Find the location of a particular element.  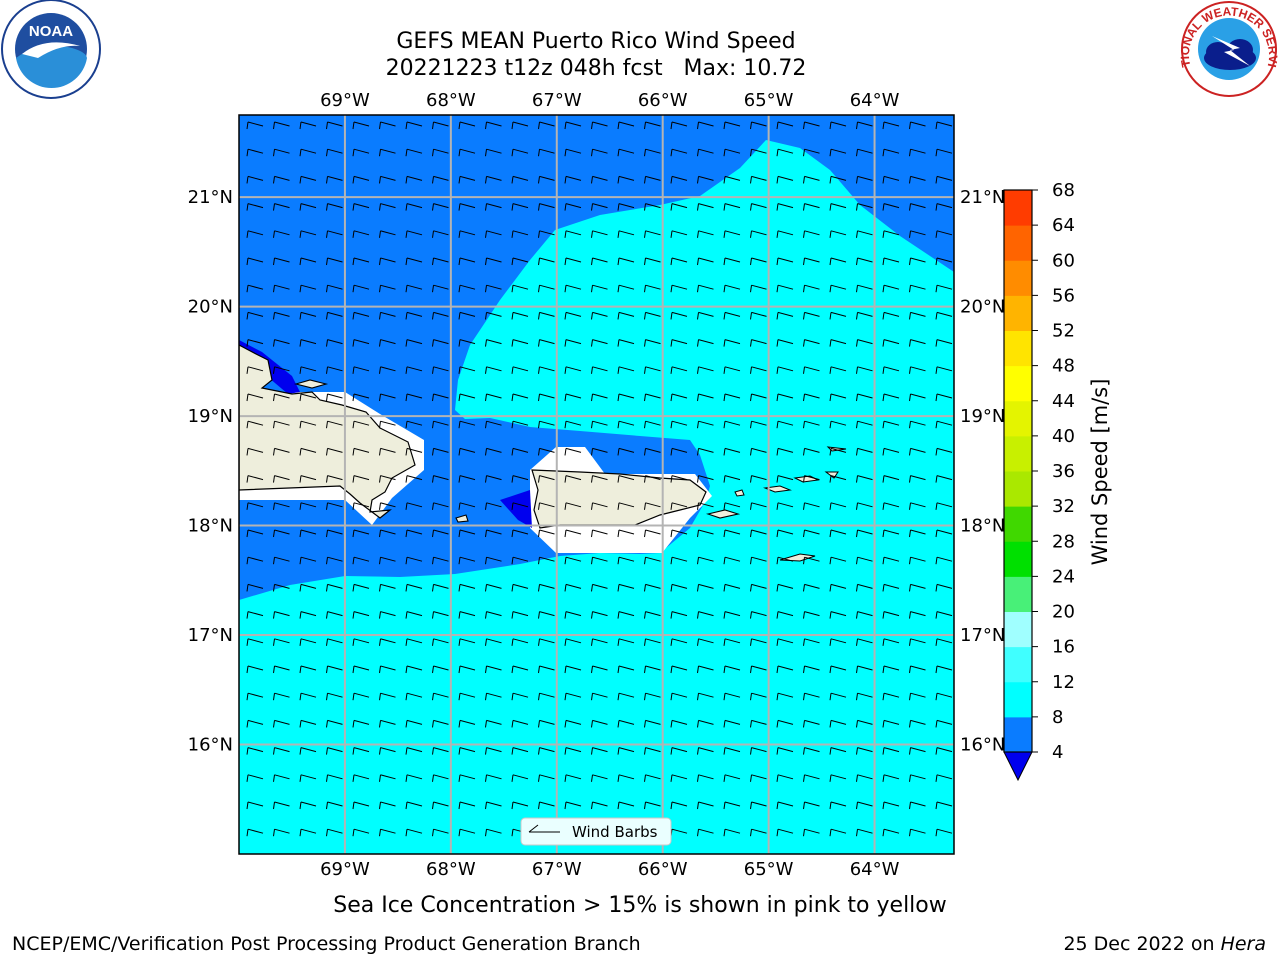

colorbar-tick-label: 44 is located at coordinates (1063, 401).